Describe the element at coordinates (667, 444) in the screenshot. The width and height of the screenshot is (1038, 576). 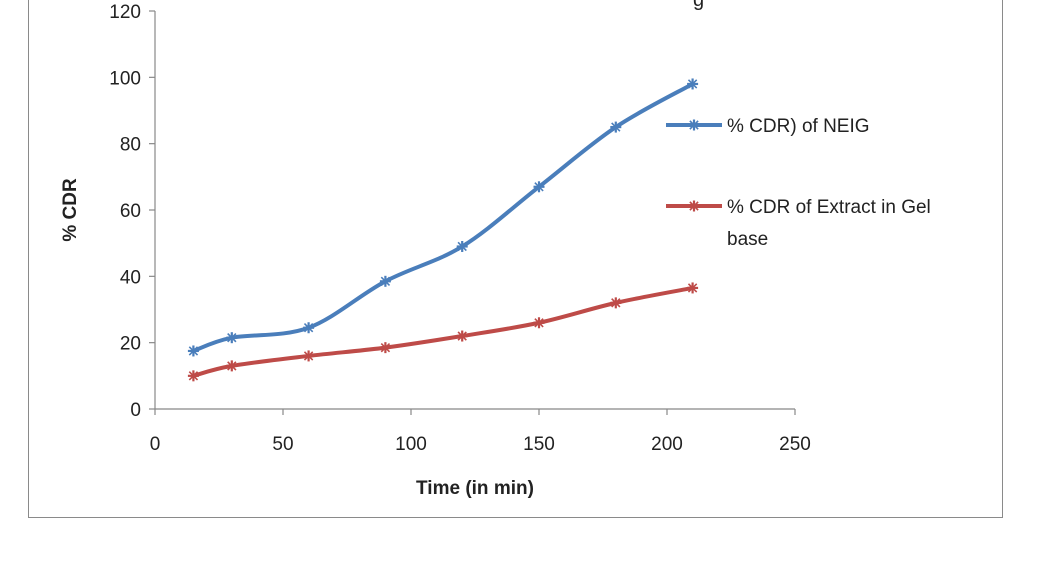
I see `x-tick-label: 200` at that location.